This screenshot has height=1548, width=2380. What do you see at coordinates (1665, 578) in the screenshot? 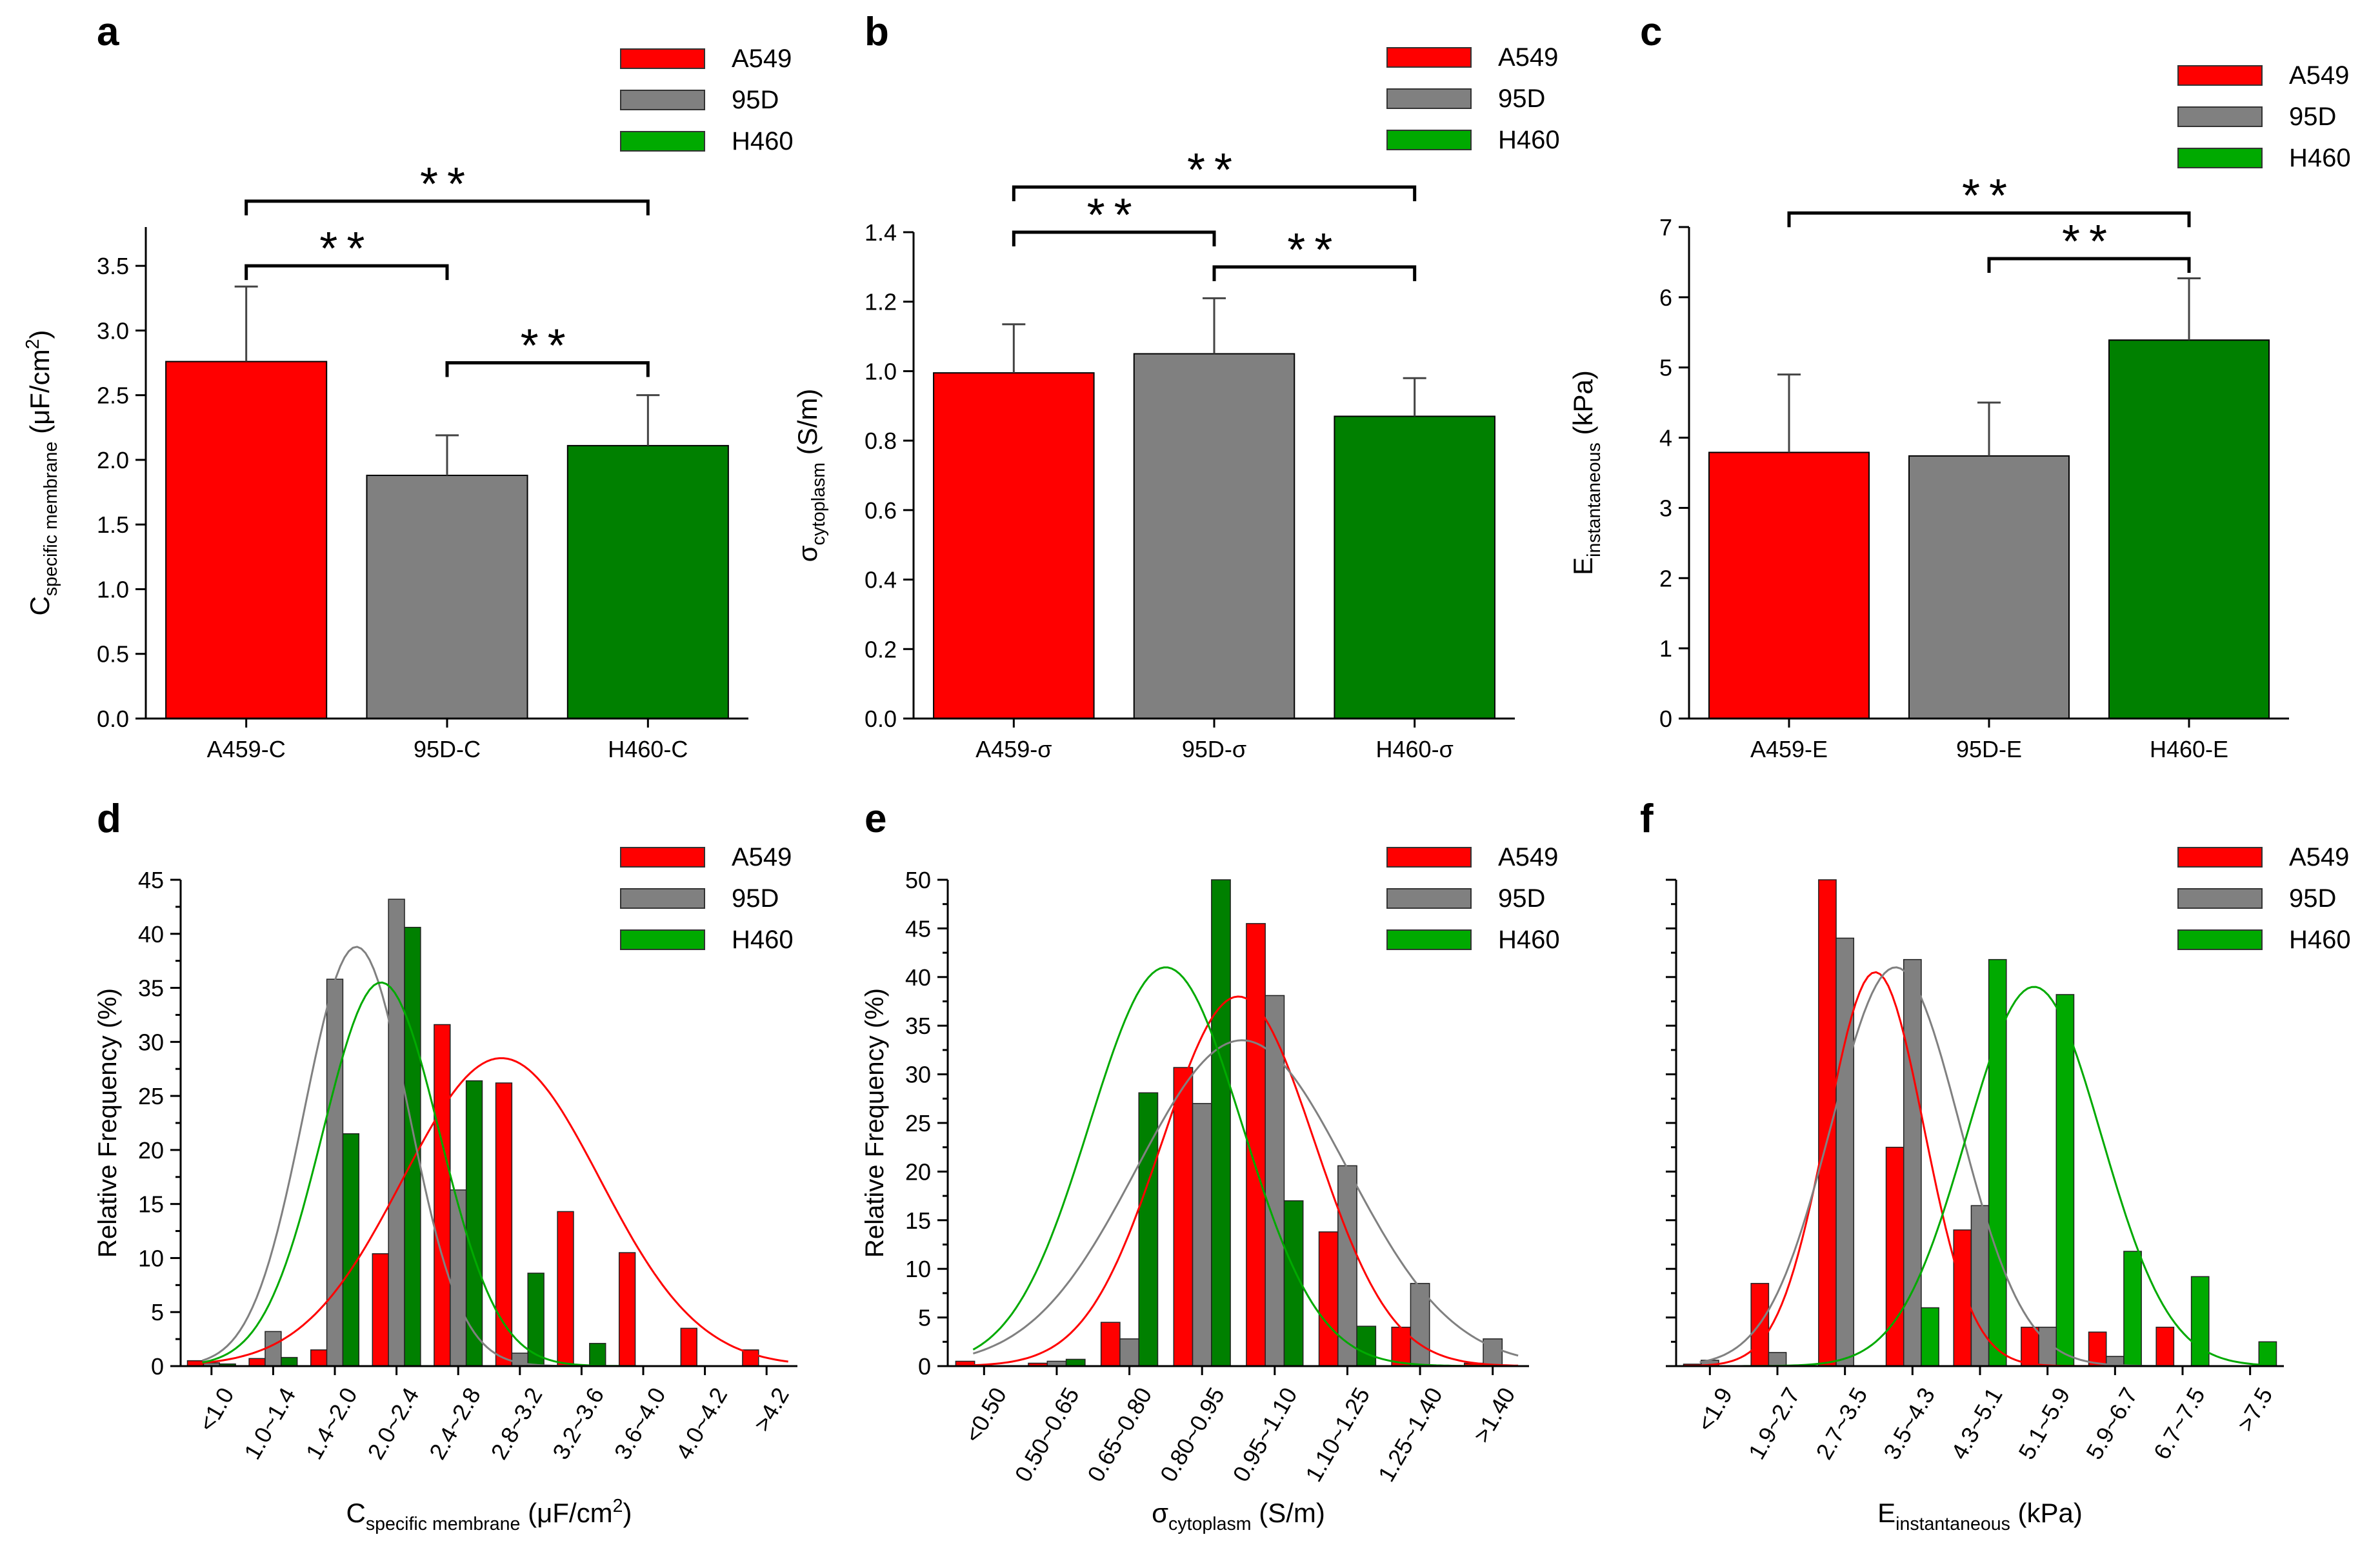
I see `y-tick-label: 2` at bounding box center [1665, 578].